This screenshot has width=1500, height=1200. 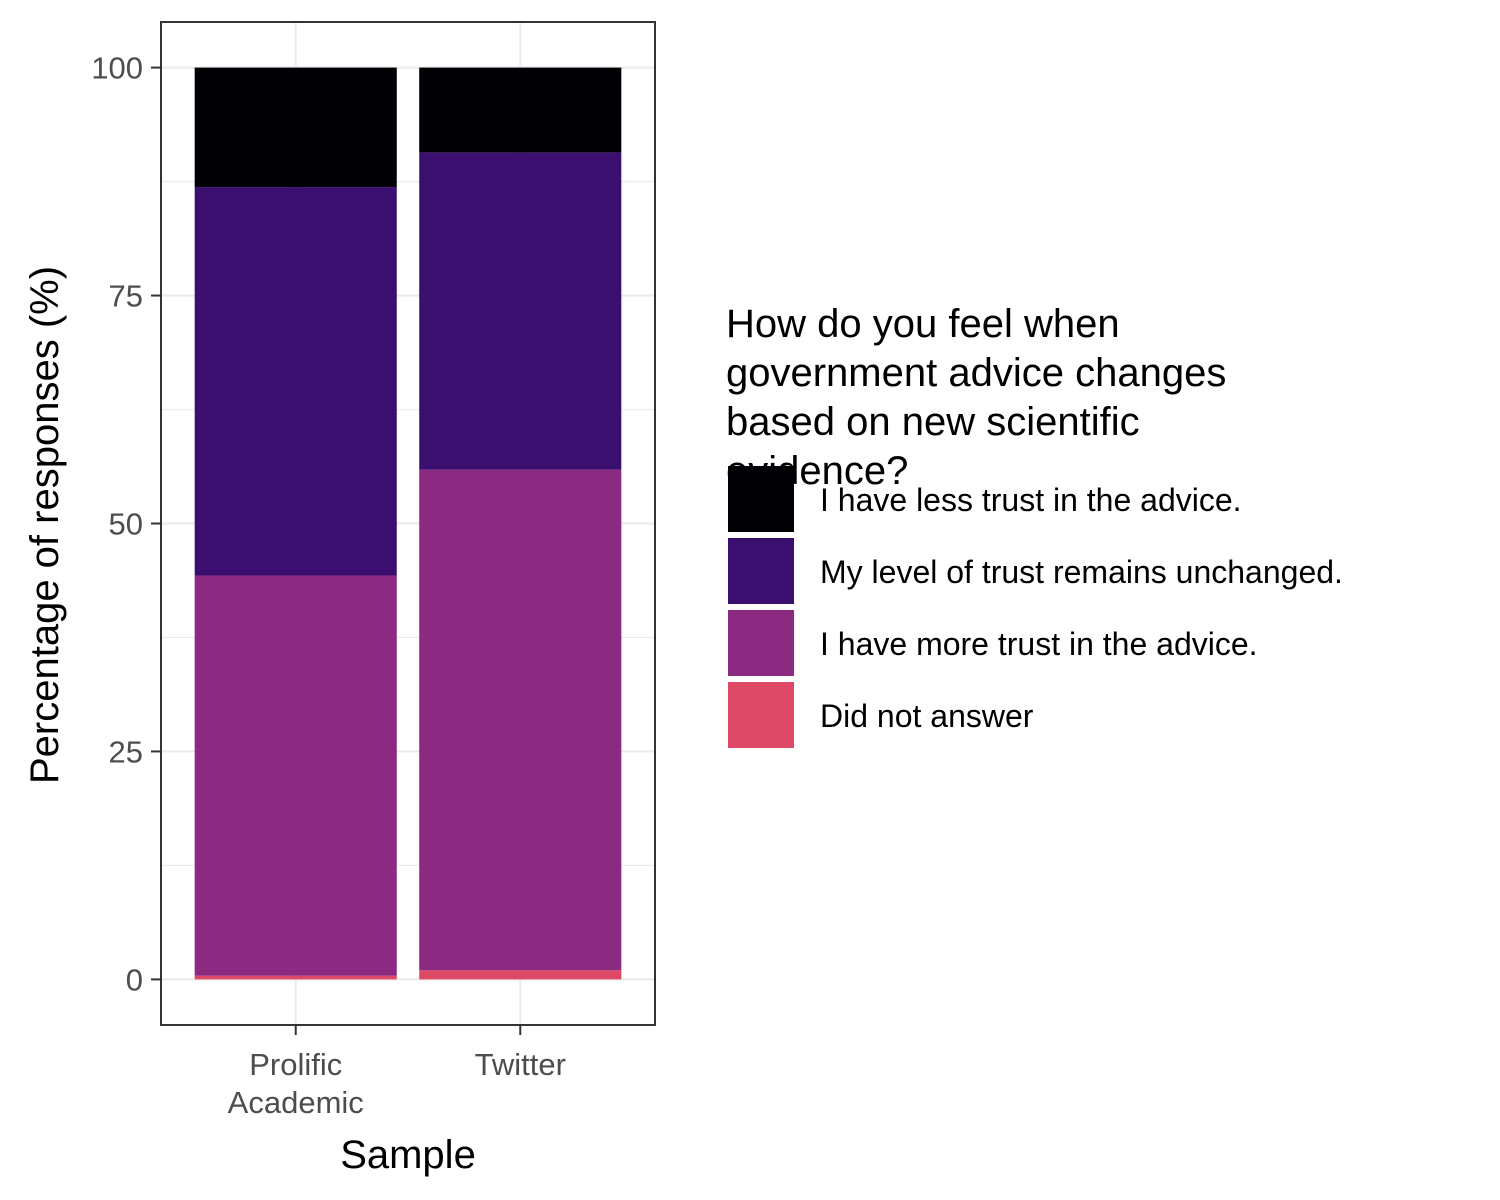 I want to click on legend-label: I have less trust in the advice., so click(x=1031, y=500).